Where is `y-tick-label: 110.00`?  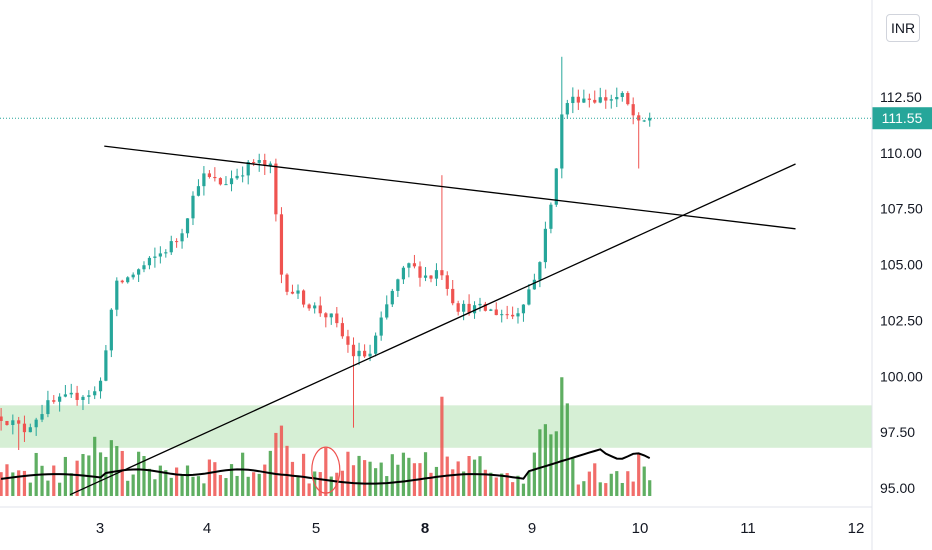 y-tick-label: 110.00 is located at coordinates (901, 153).